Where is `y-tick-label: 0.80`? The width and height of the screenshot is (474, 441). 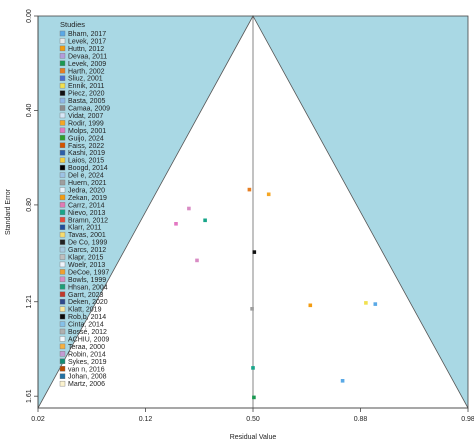
y-tick-label: 0.80 is located at coordinates (29, 205).